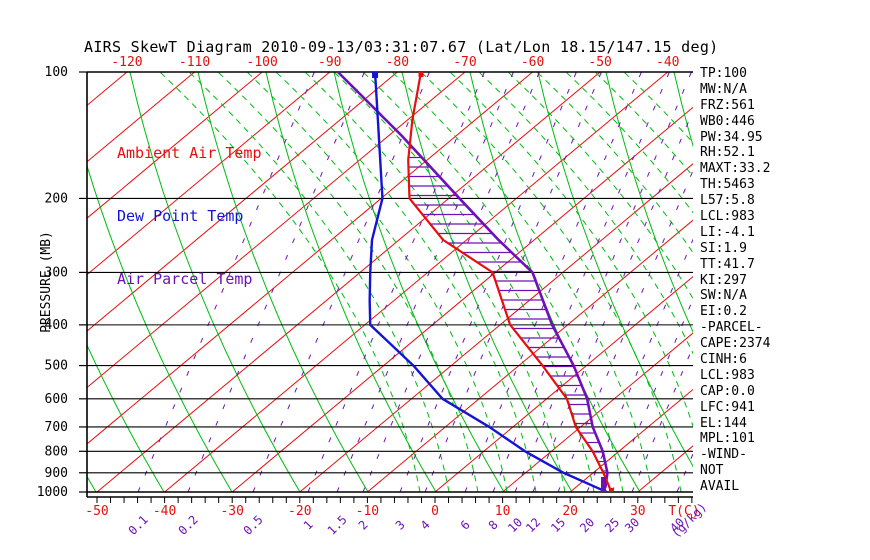 This screenshot has height=560, width=870. I want to click on panel-line: PW:34.95, so click(731, 137).